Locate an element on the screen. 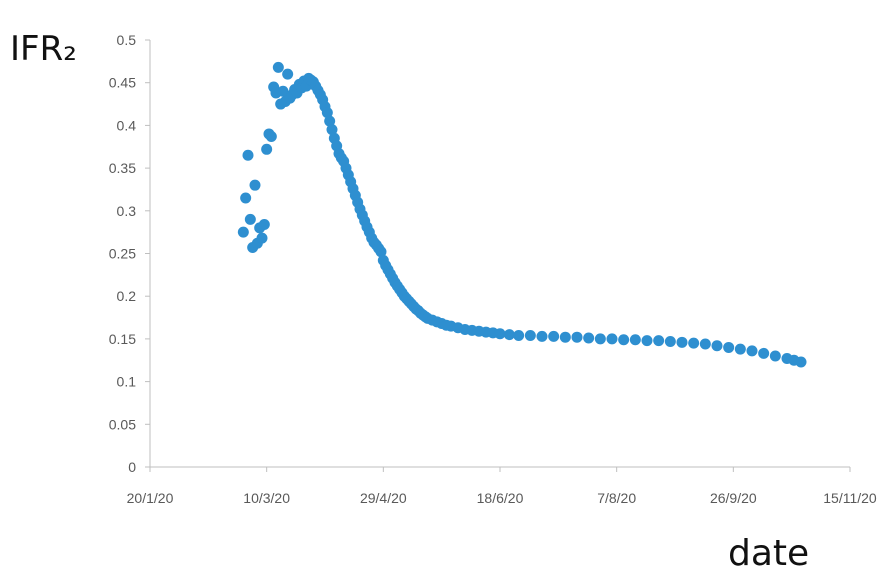 This screenshot has width=893, height=588. y-tick-label: 0.2 is located at coordinates (127, 296).